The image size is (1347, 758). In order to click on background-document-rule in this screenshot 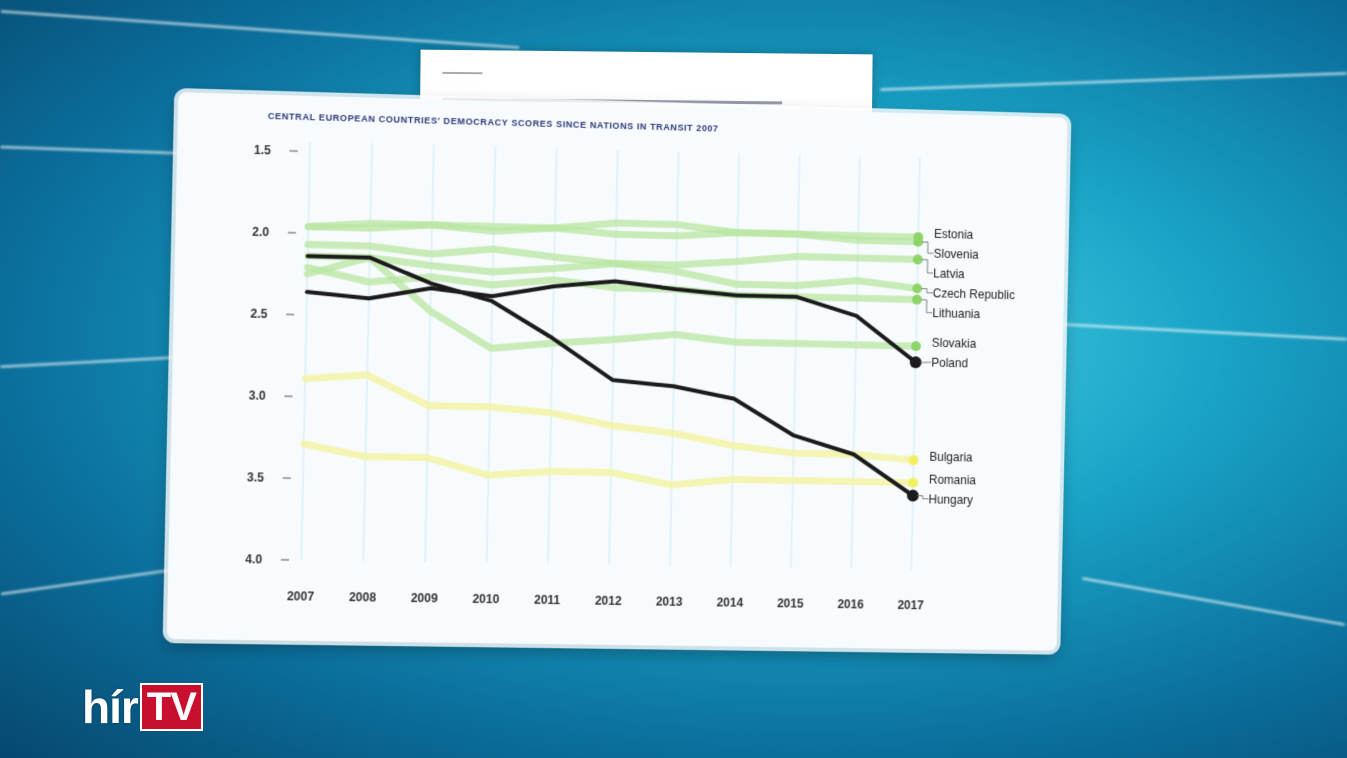, I will do `click(462, 73)`.